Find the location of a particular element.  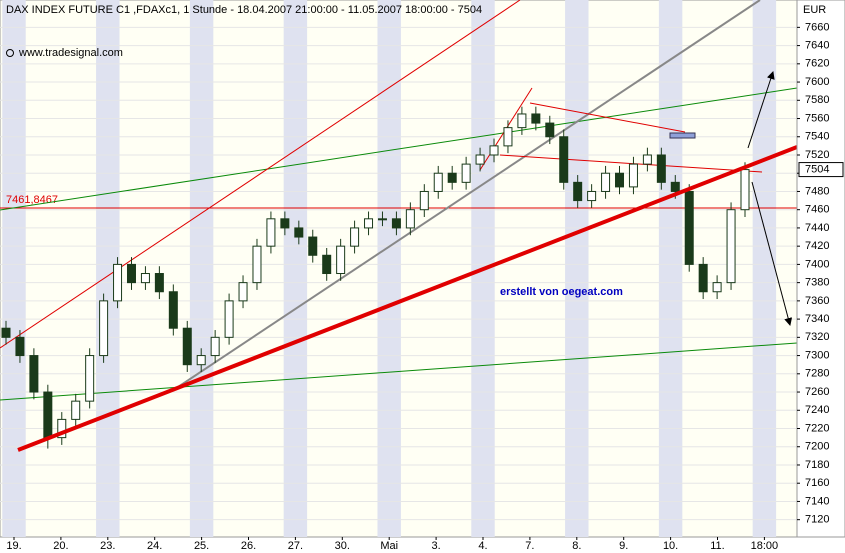

last-price-box is located at coordinates (821, 170).